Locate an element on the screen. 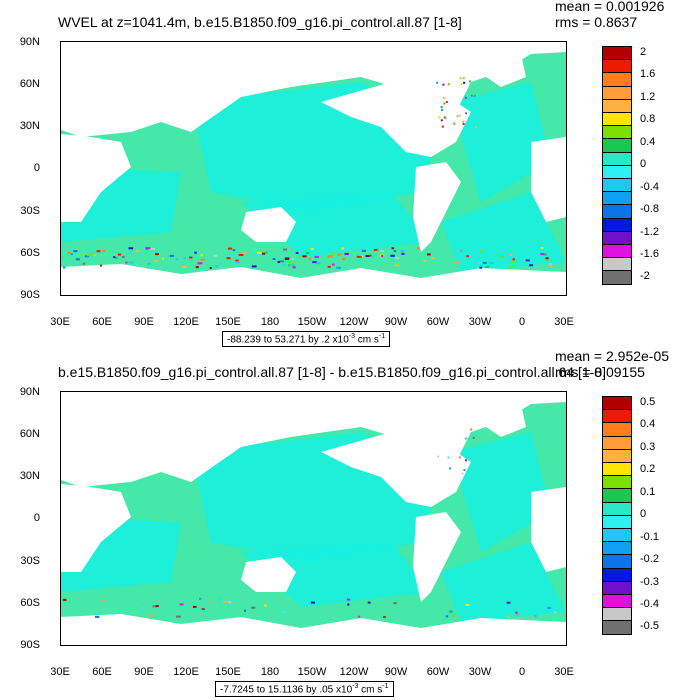  range-exp: -3 is located at coordinates (351, 336).